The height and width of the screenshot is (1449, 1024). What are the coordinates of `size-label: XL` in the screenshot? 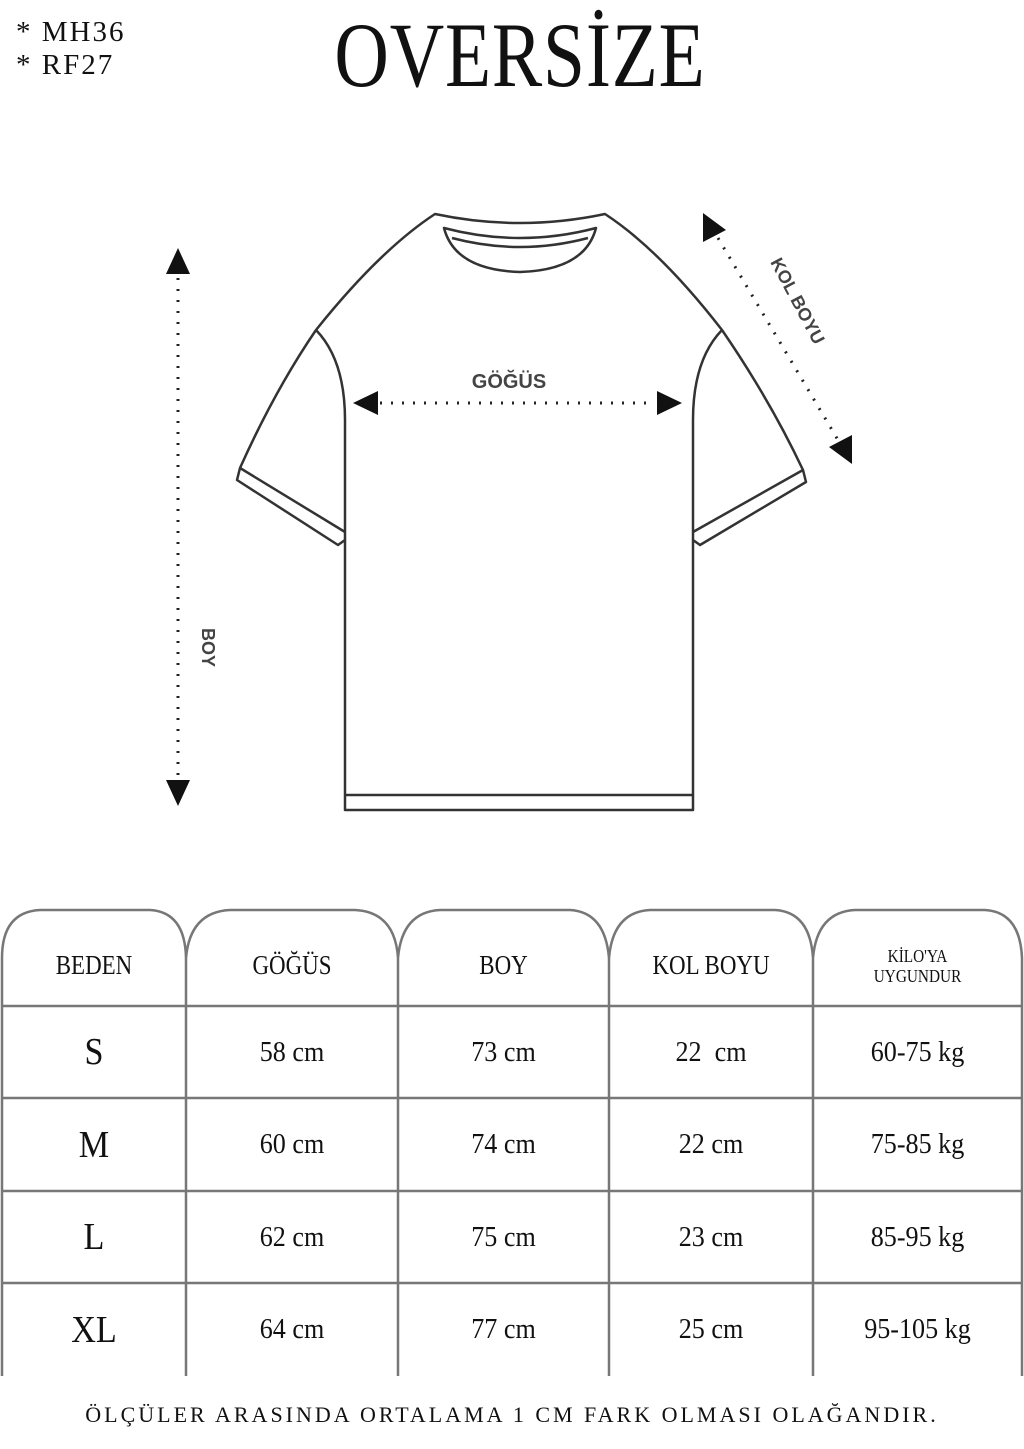 It's located at (94, 1329).